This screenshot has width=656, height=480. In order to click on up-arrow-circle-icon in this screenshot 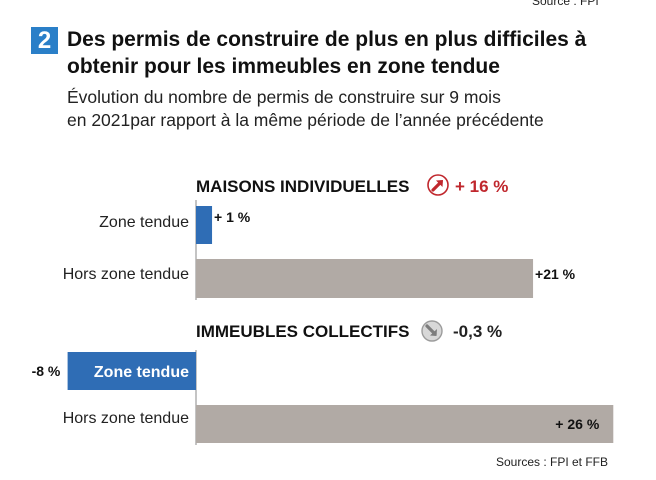, I will do `click(438, 185)`.